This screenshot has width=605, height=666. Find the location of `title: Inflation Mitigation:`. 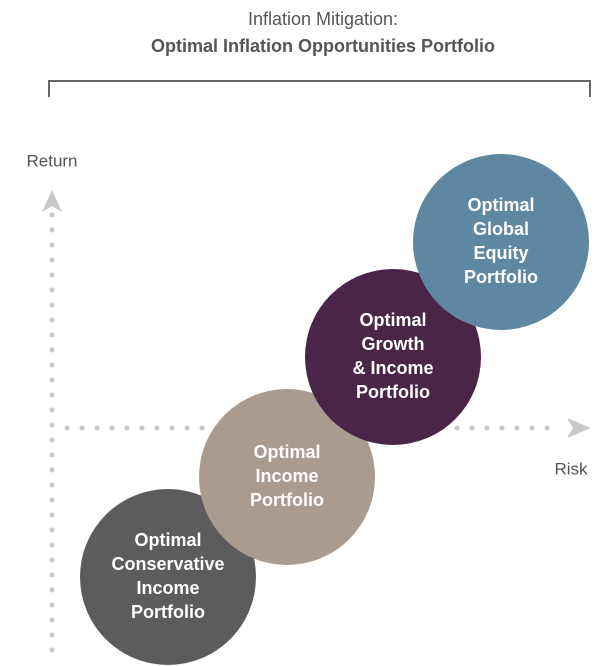

title: Inflation Mitigation: is located at coordinates (323, 19).